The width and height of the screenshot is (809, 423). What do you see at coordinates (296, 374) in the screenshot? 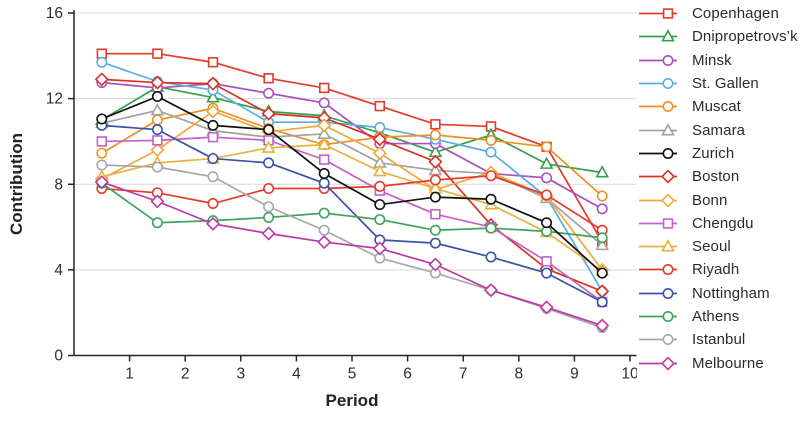
I see `x-tick-label: 4` at bounding box center [296, 374].